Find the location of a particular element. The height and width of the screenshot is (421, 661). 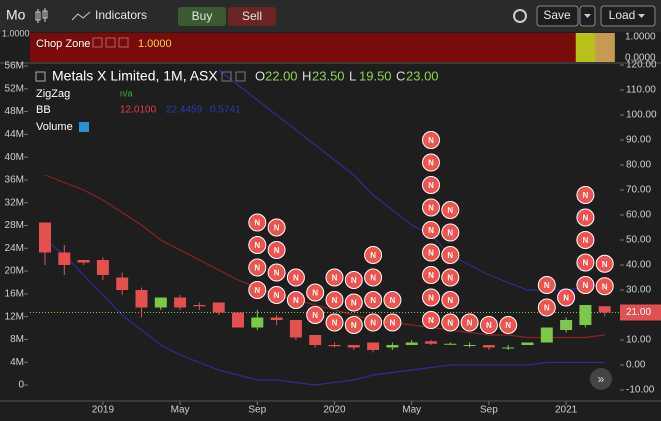

candle-icon is located at coordinates (41, 15).